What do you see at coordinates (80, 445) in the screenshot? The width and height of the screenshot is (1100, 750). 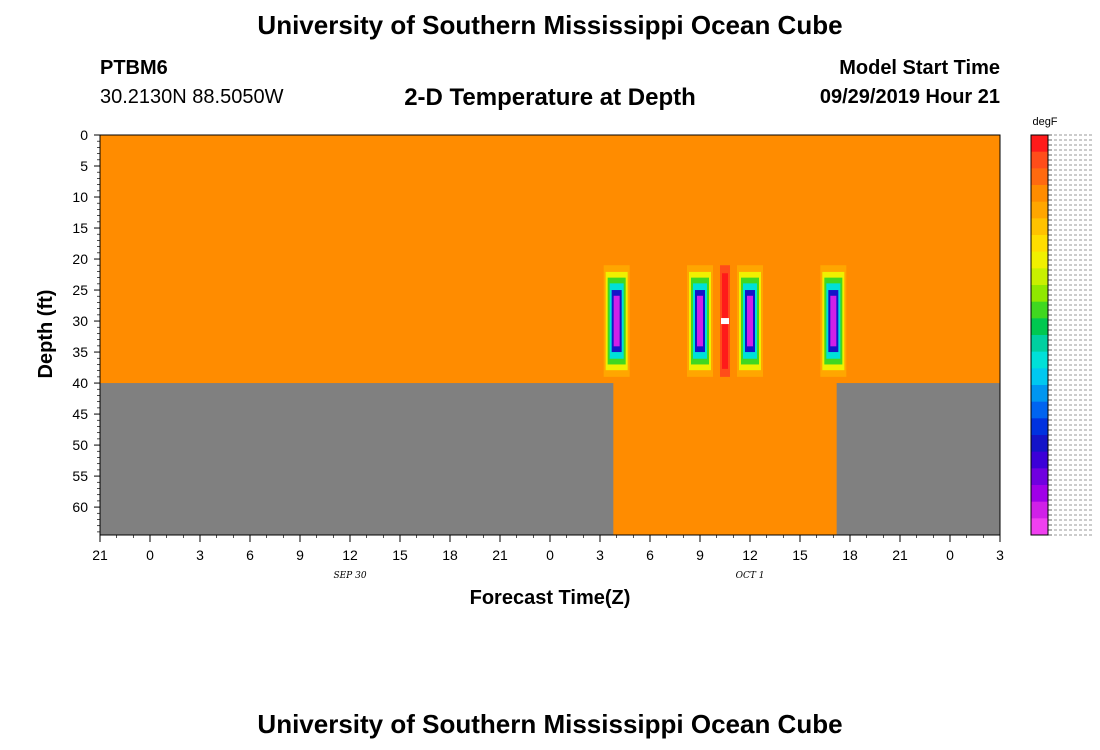 I see `y-tick-label: 50` at bounding box center [80, 445].